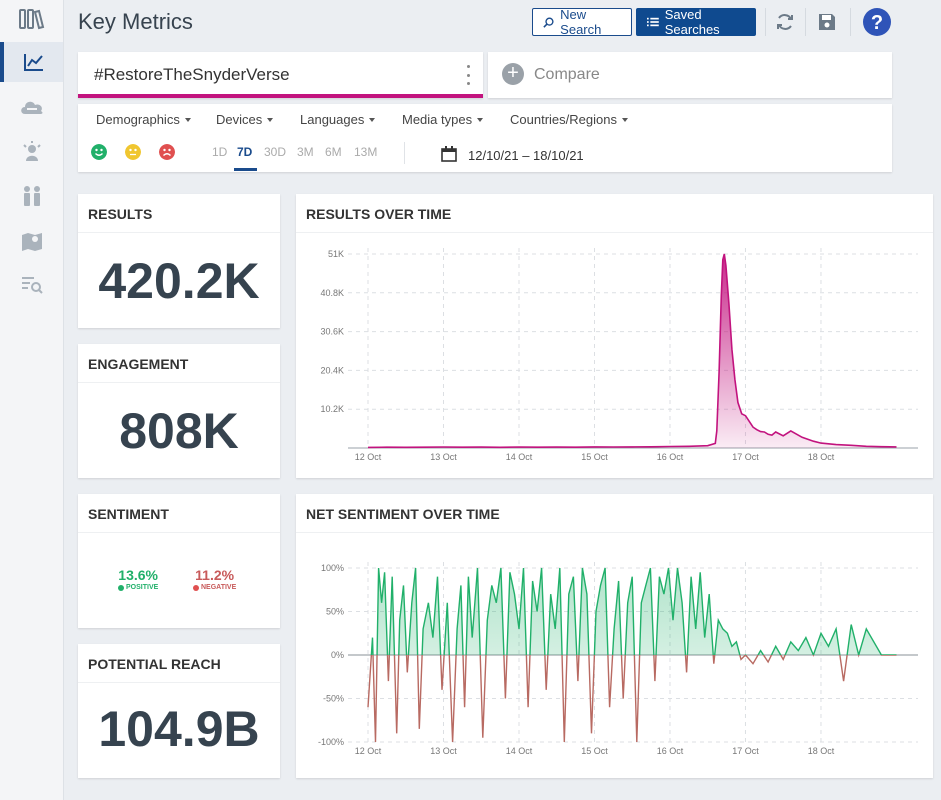  What do you see at coordinates (332, 370) in the screenshot?
I see `y-tick-label: 20.4K` at bounding box center [332, 370].